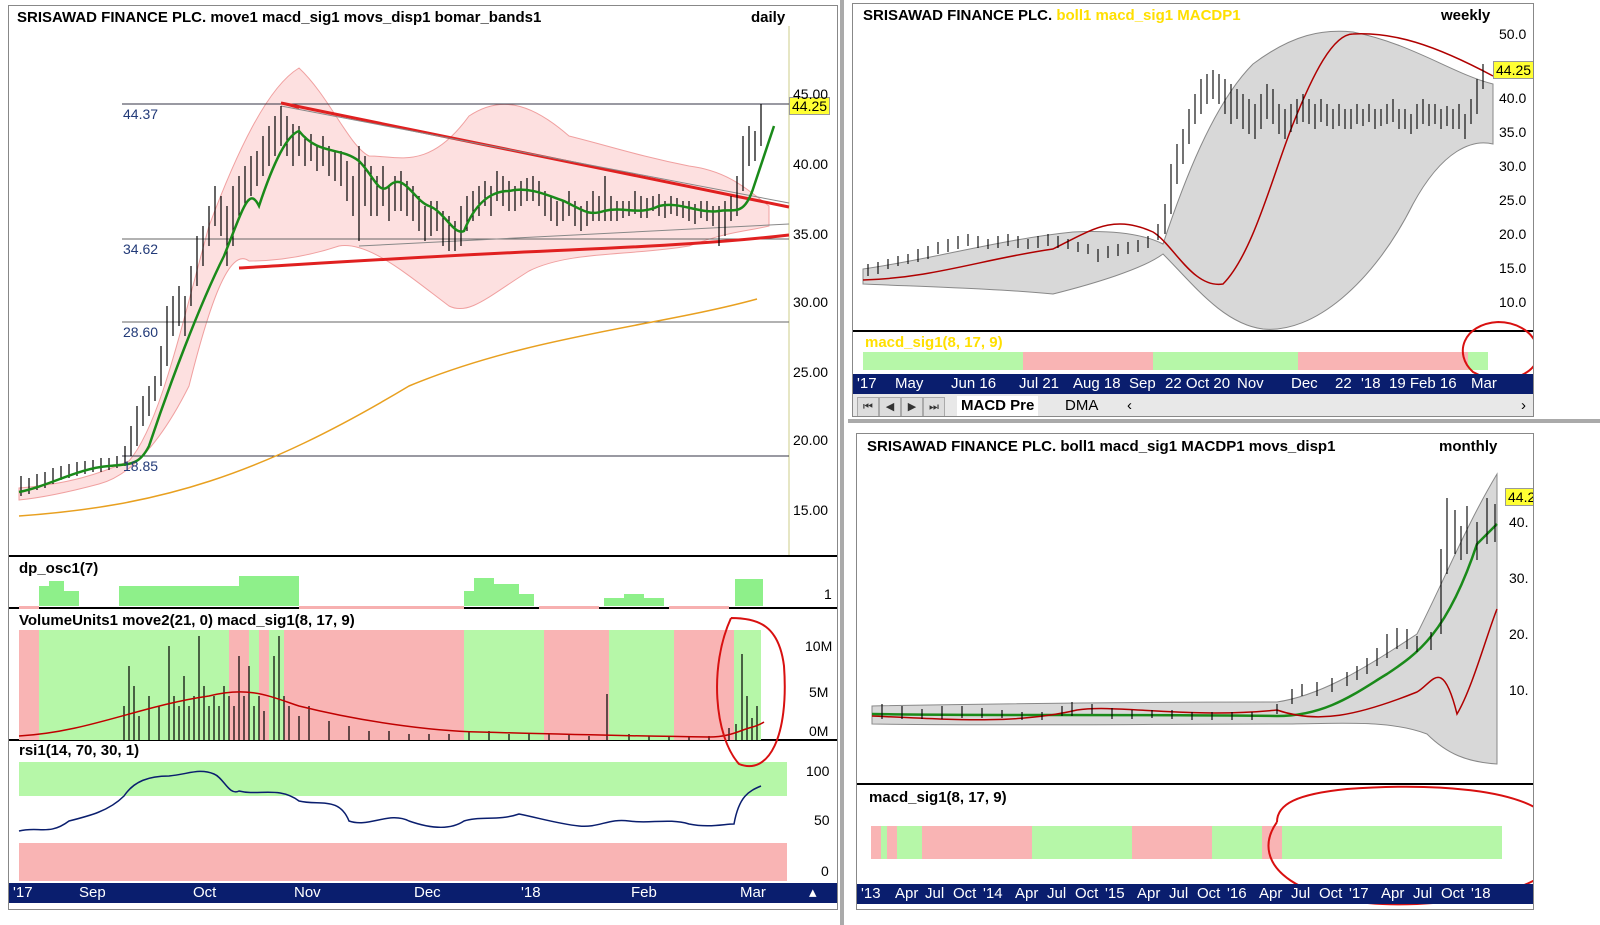 This screenshot has height=925, width=1600. What do you see at coordinates (1513, 268) in the screenshot?
I see `weekly-ytick: 15.0` at bounding box center [1513, 268].